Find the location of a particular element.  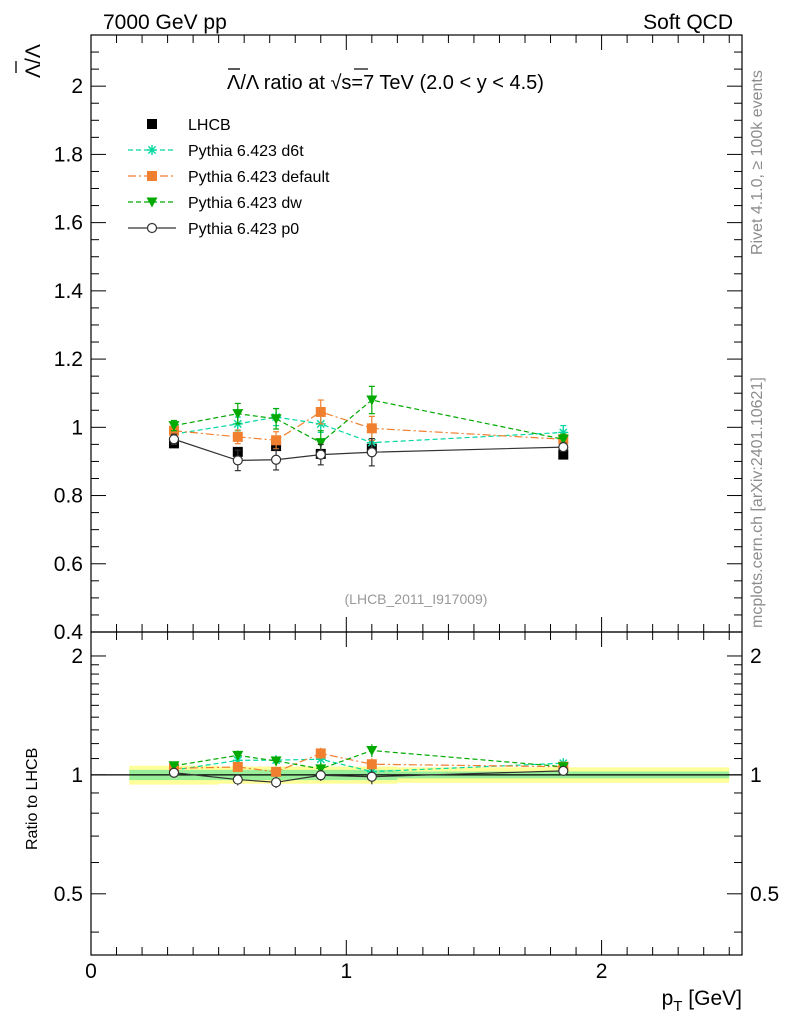

y-tick-label: 1.6 is located at coordinates (68, 223).